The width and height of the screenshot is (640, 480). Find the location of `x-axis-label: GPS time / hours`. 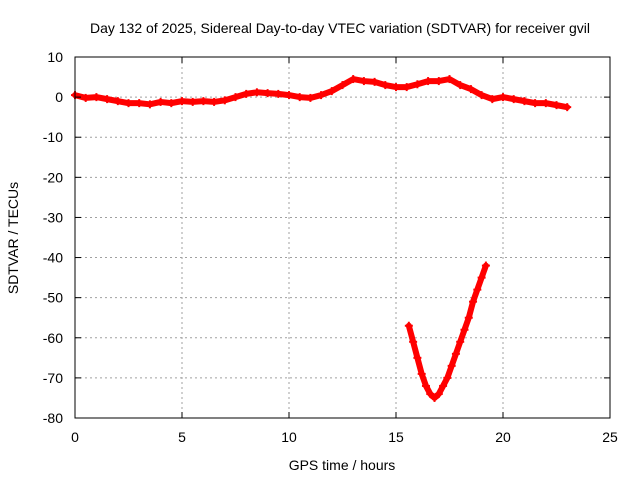

x-axis-label: GPS time / hours is located at coordinates (342, 465).